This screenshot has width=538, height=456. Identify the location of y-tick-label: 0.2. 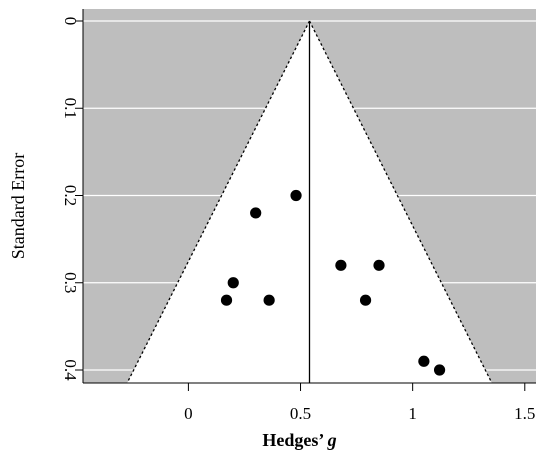
(70, 195).